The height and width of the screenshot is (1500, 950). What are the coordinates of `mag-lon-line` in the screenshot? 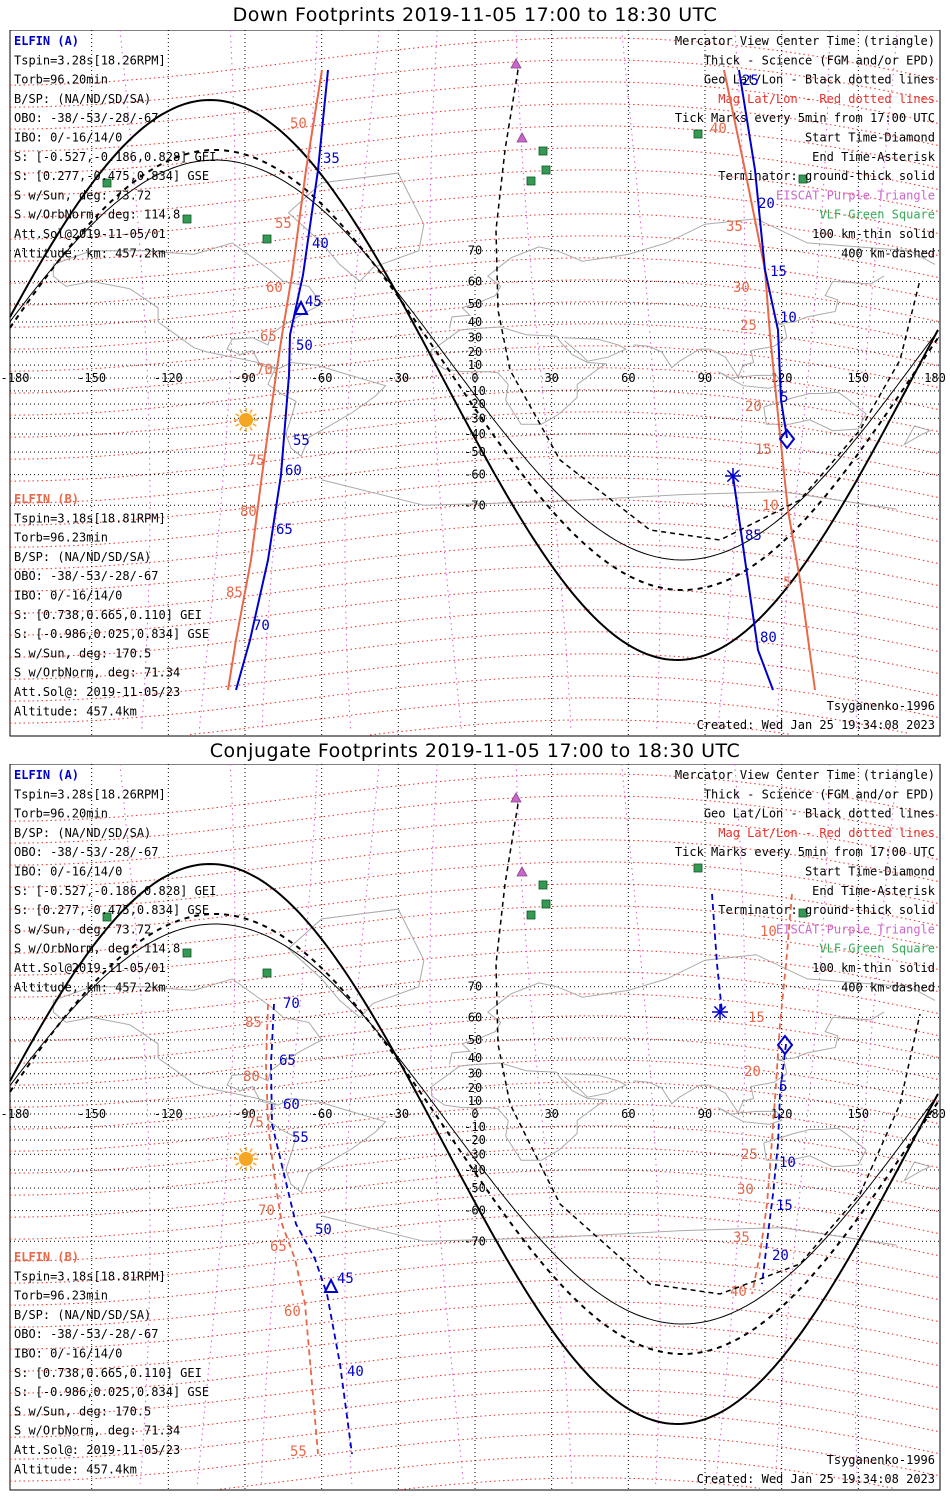 It's located at (217, 380).